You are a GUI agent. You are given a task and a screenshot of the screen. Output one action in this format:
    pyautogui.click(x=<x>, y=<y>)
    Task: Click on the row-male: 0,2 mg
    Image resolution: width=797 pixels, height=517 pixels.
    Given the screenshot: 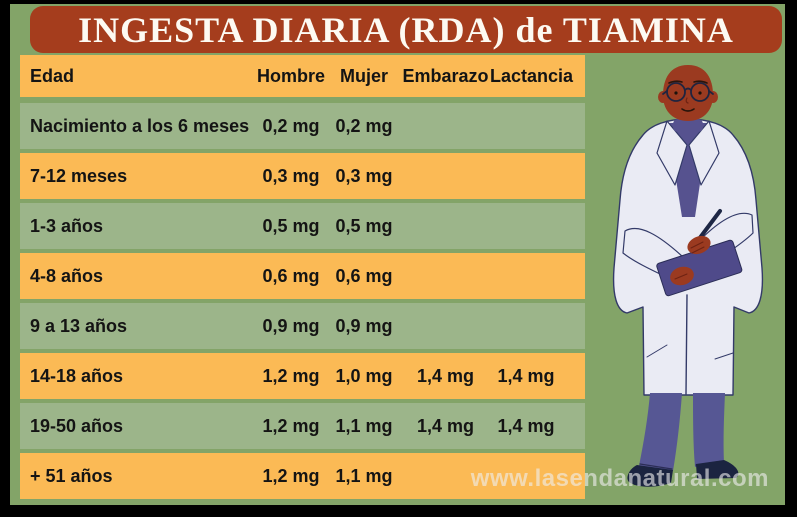 What is the action you would take?
    pyautogui.click(x=291, y=125)
    